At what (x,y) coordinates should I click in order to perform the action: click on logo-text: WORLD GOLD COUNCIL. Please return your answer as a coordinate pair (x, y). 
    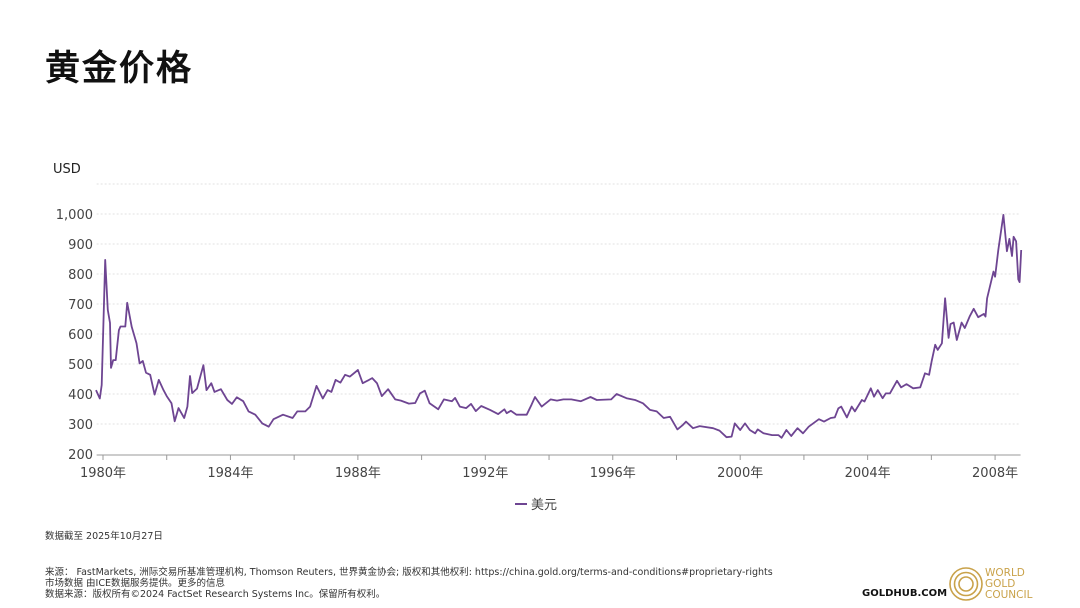
    Looking at the image, I should click on (1008, 584).